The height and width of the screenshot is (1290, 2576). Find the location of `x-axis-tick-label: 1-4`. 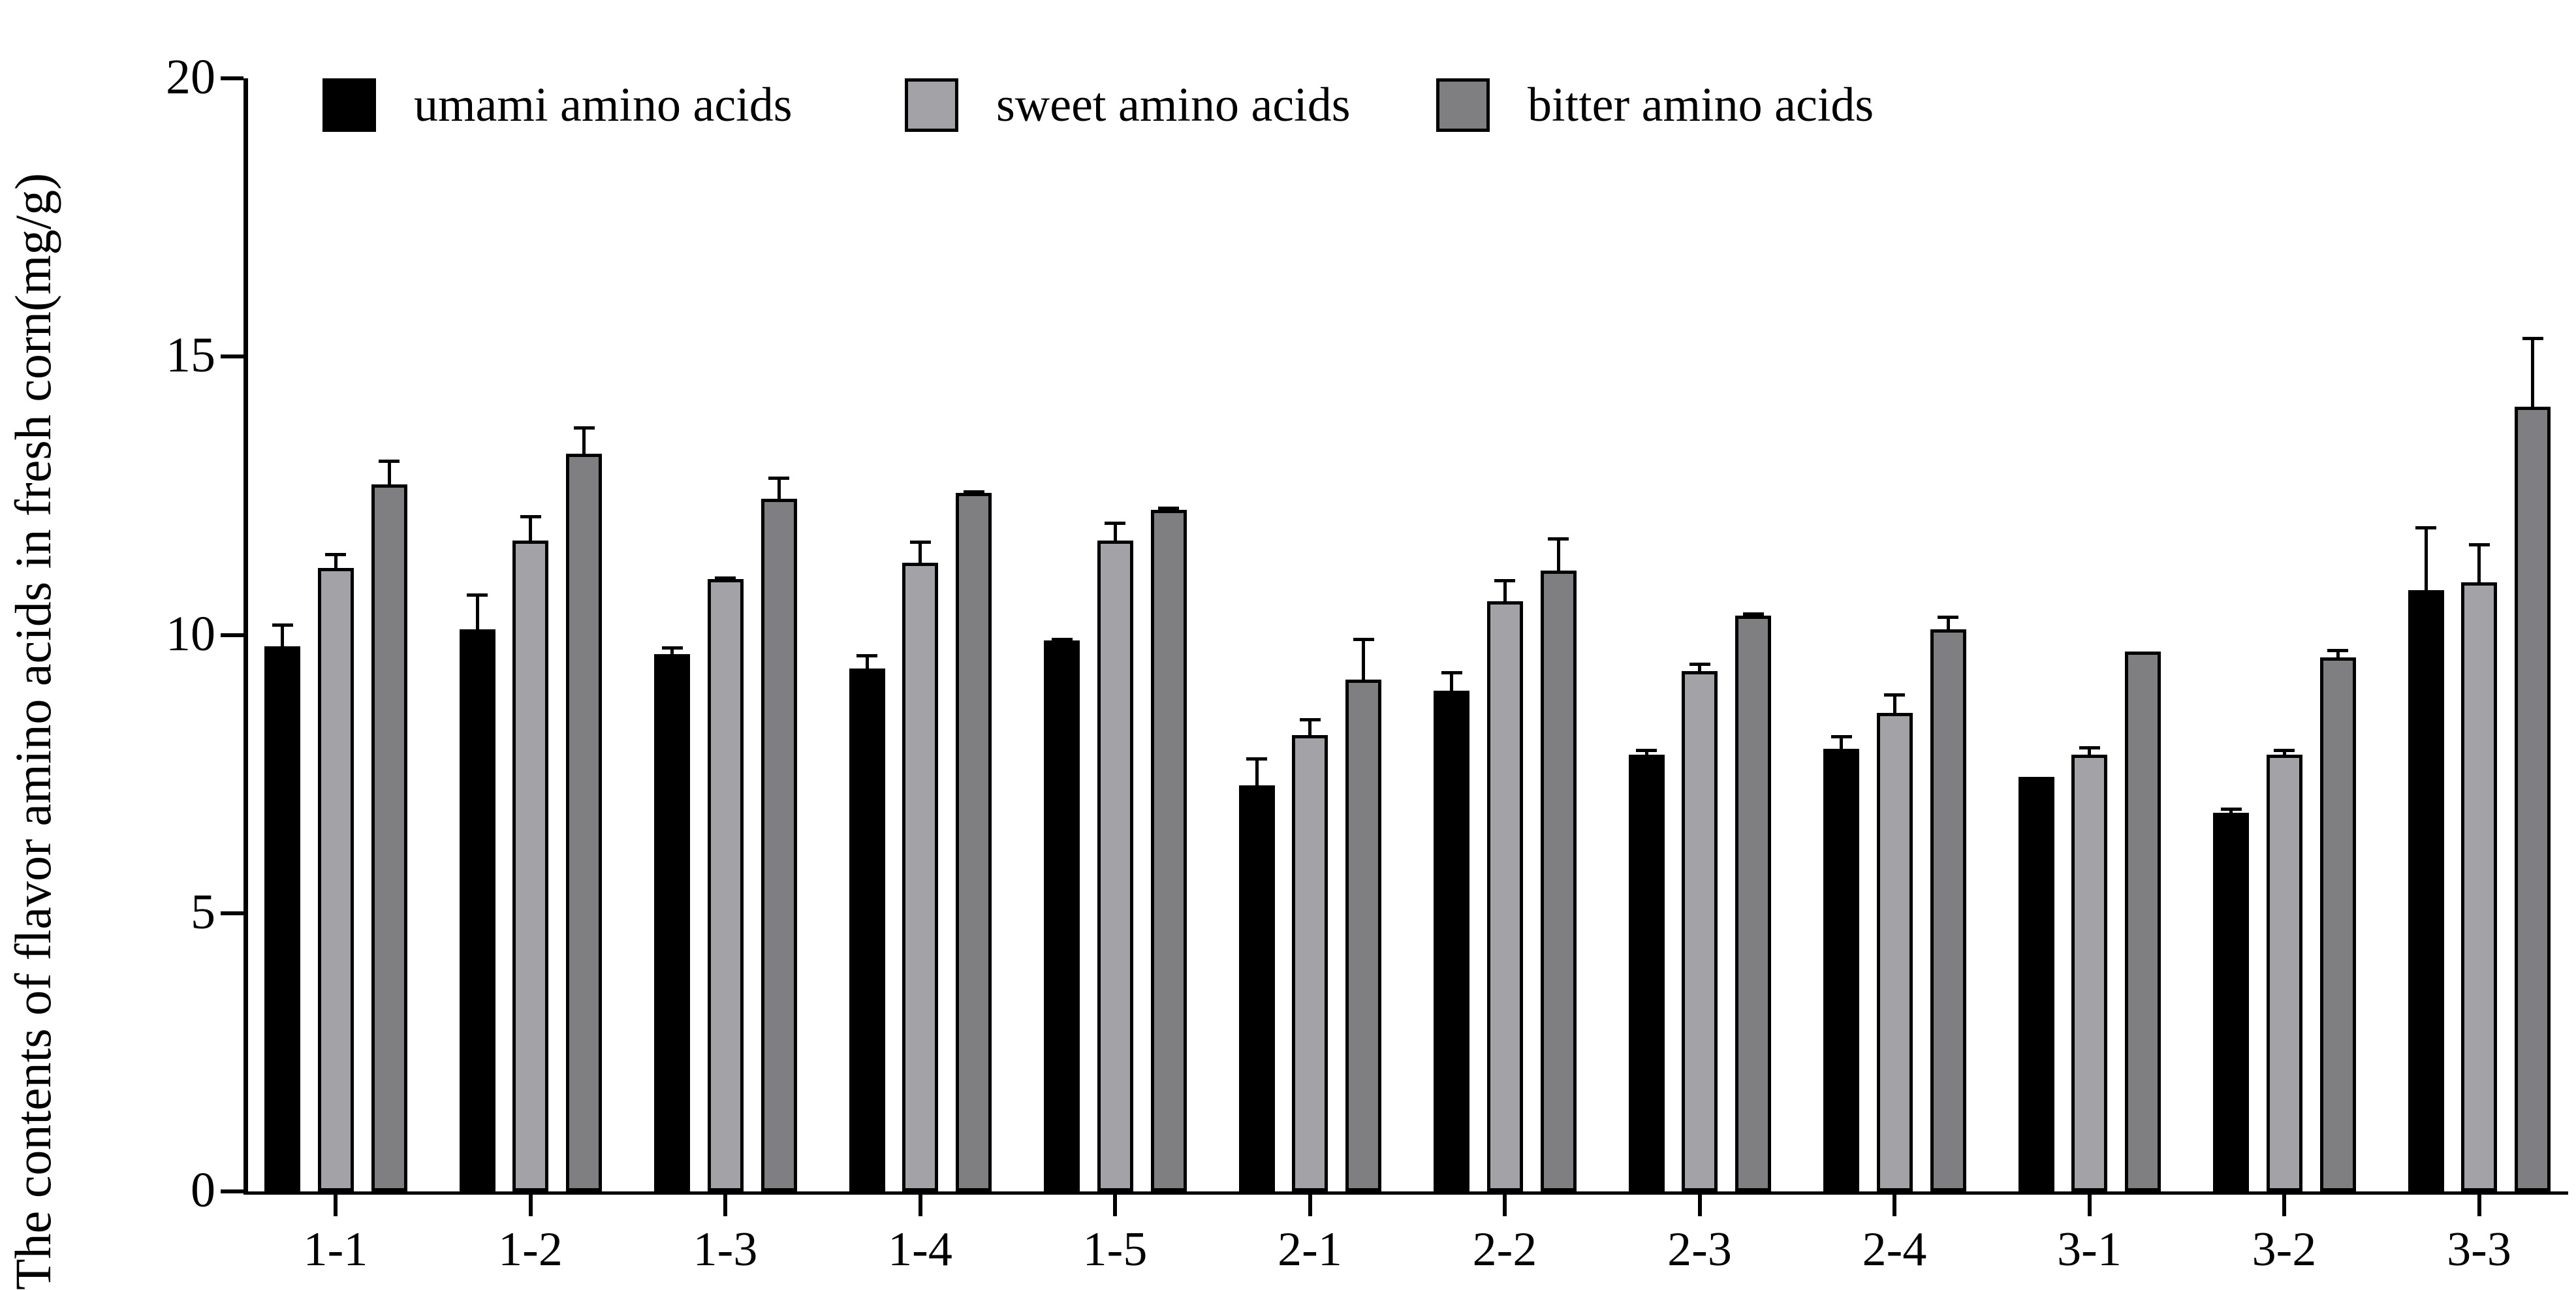

x-axis-tick-label: 1-4 is located at coordinates (920, 1249).